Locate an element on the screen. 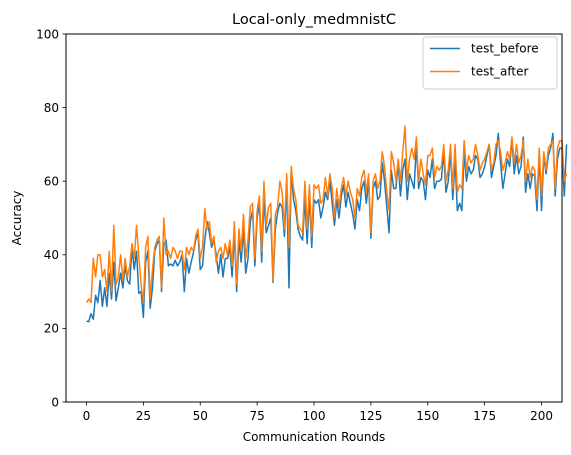 The height and width of the screenshot is (455, 571). y-tick-label: 100 is located at coordinates (47, 34).